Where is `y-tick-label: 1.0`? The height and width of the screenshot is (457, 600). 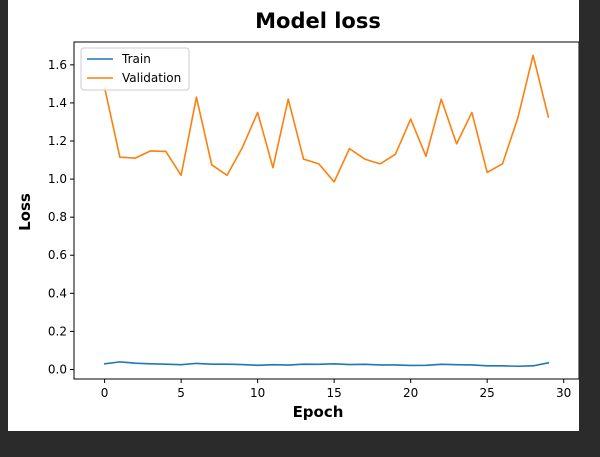 y-tick-label: 1.0 is located at coordinates (57, 179).